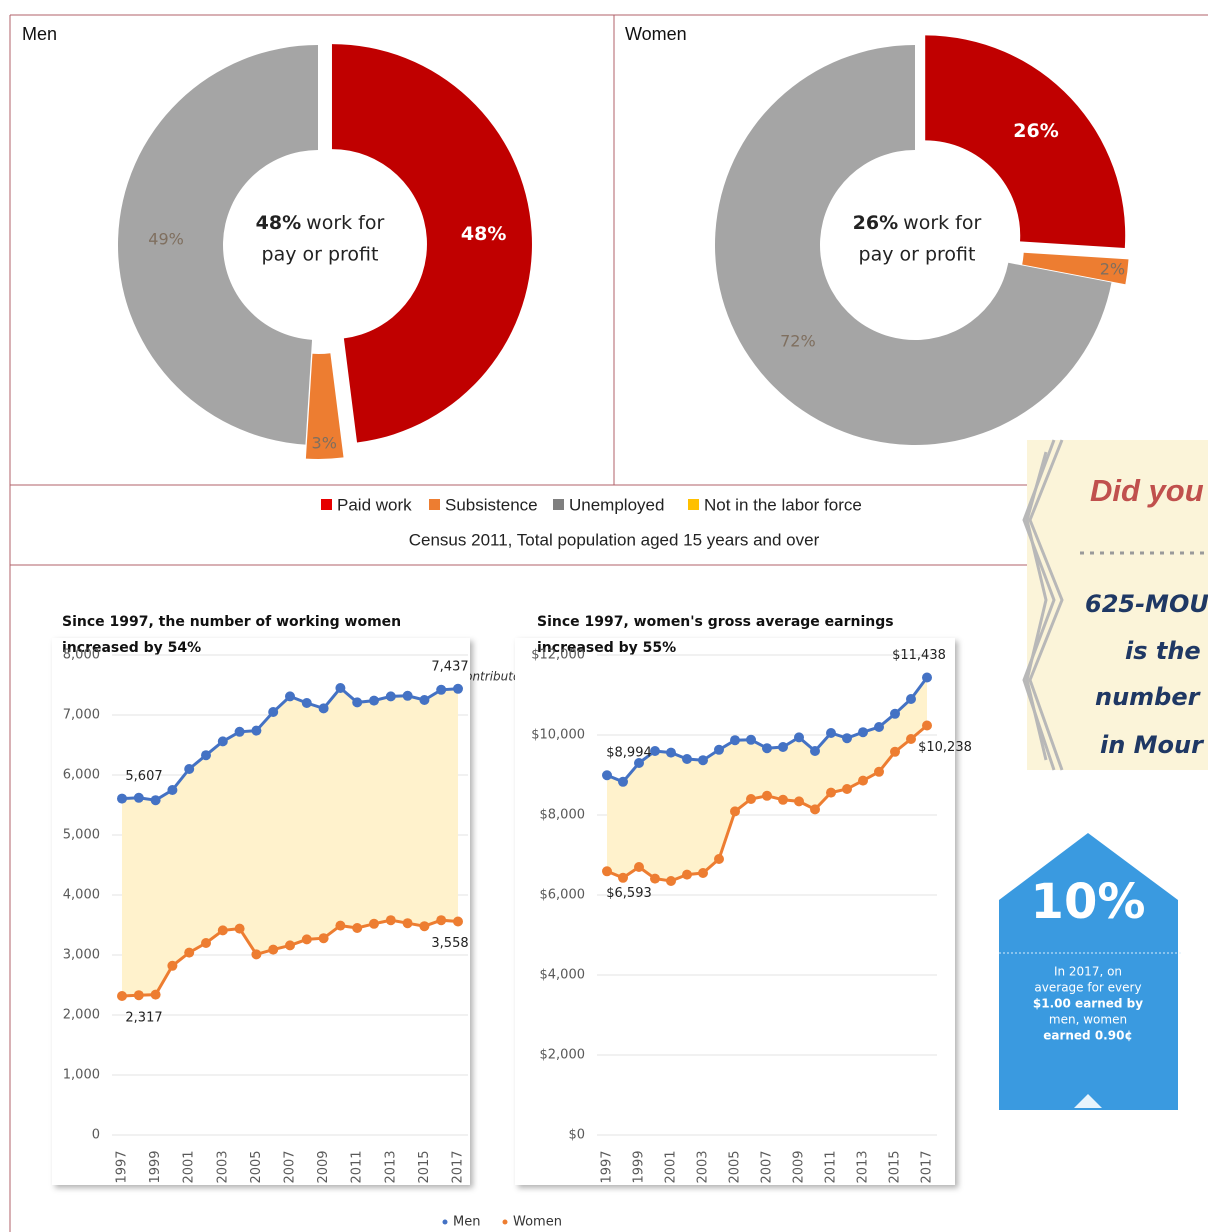 This screenshot has width=1208, height=1232. I want to click on chevron, so click(1036, 606).